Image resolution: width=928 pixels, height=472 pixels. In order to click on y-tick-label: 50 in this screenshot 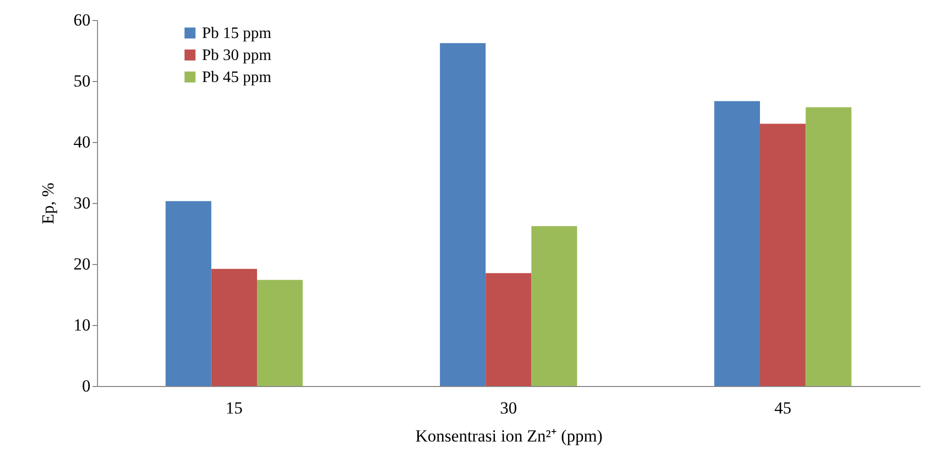, I will do `click(82, 81)`.